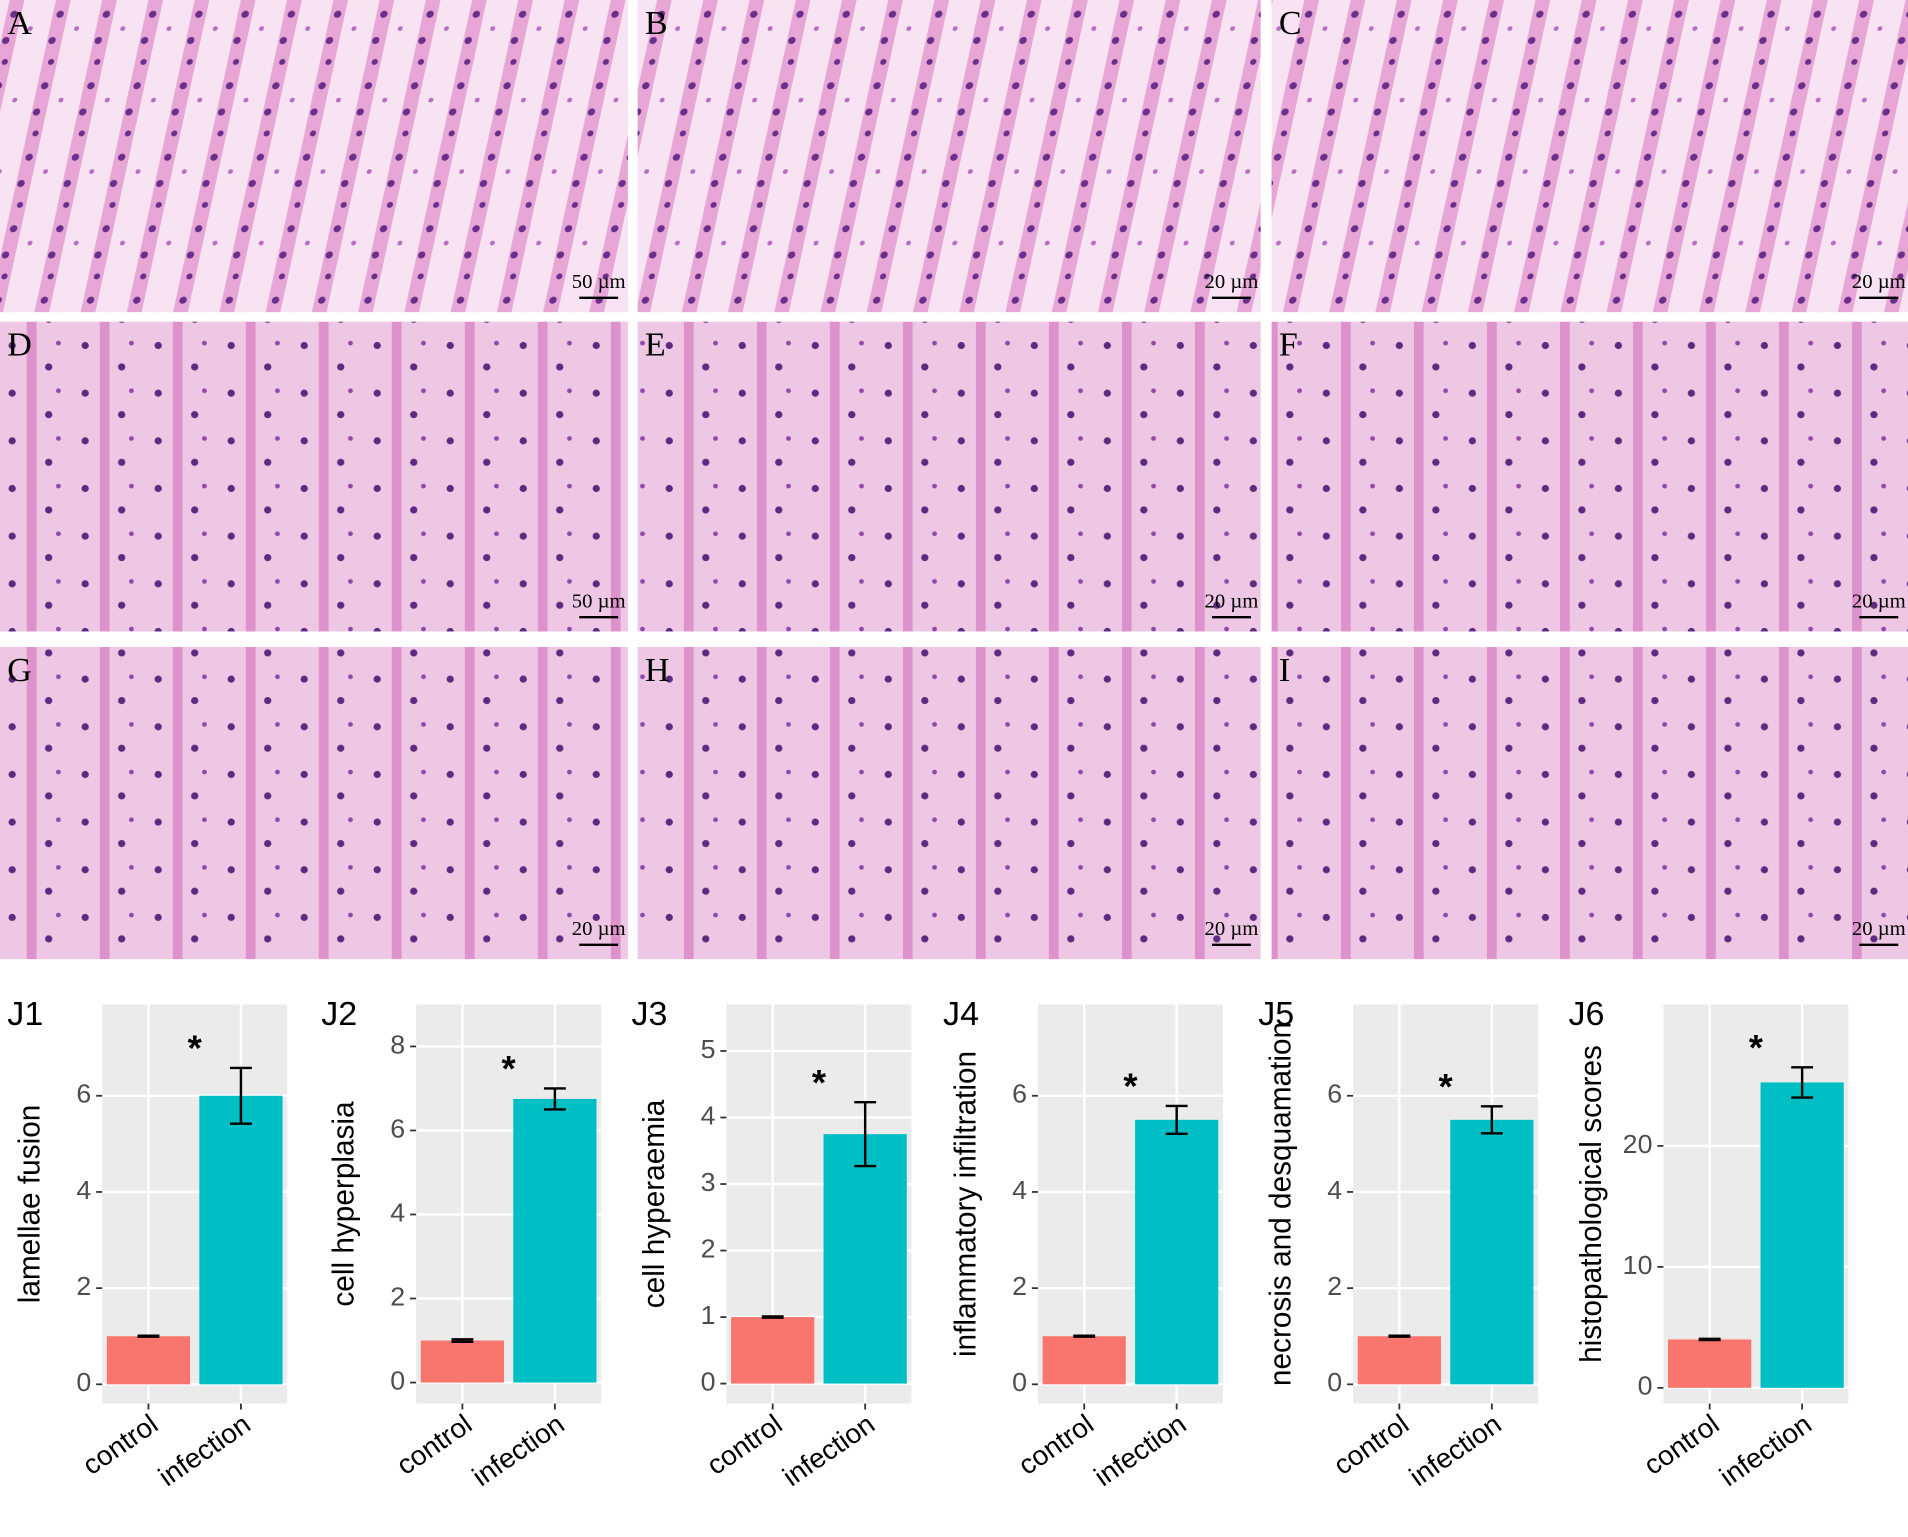 The height and width of the screenshot is (1537, 1908). Describe the element at coordinates (397, 1045) in the screenshot. I see `y-tick-label: 8` at that location.